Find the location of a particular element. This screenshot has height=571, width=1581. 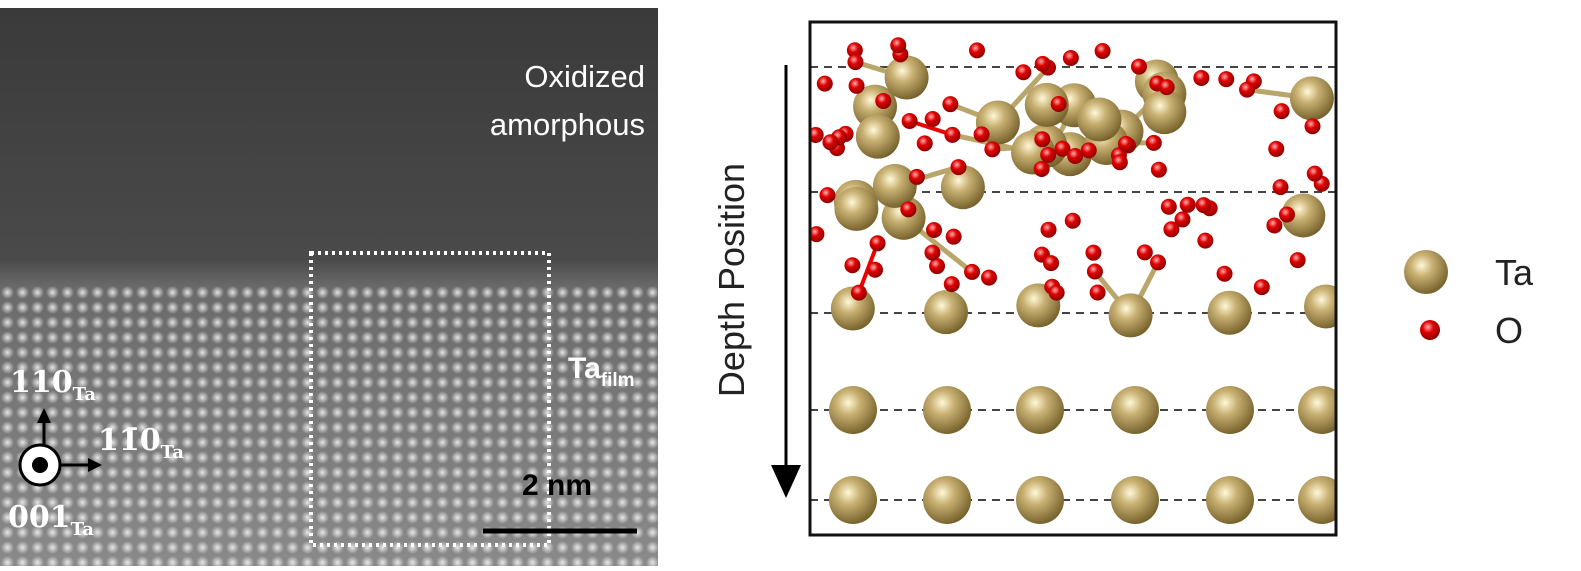

direction-label: 110Ta is located at coordinates (53, 385).